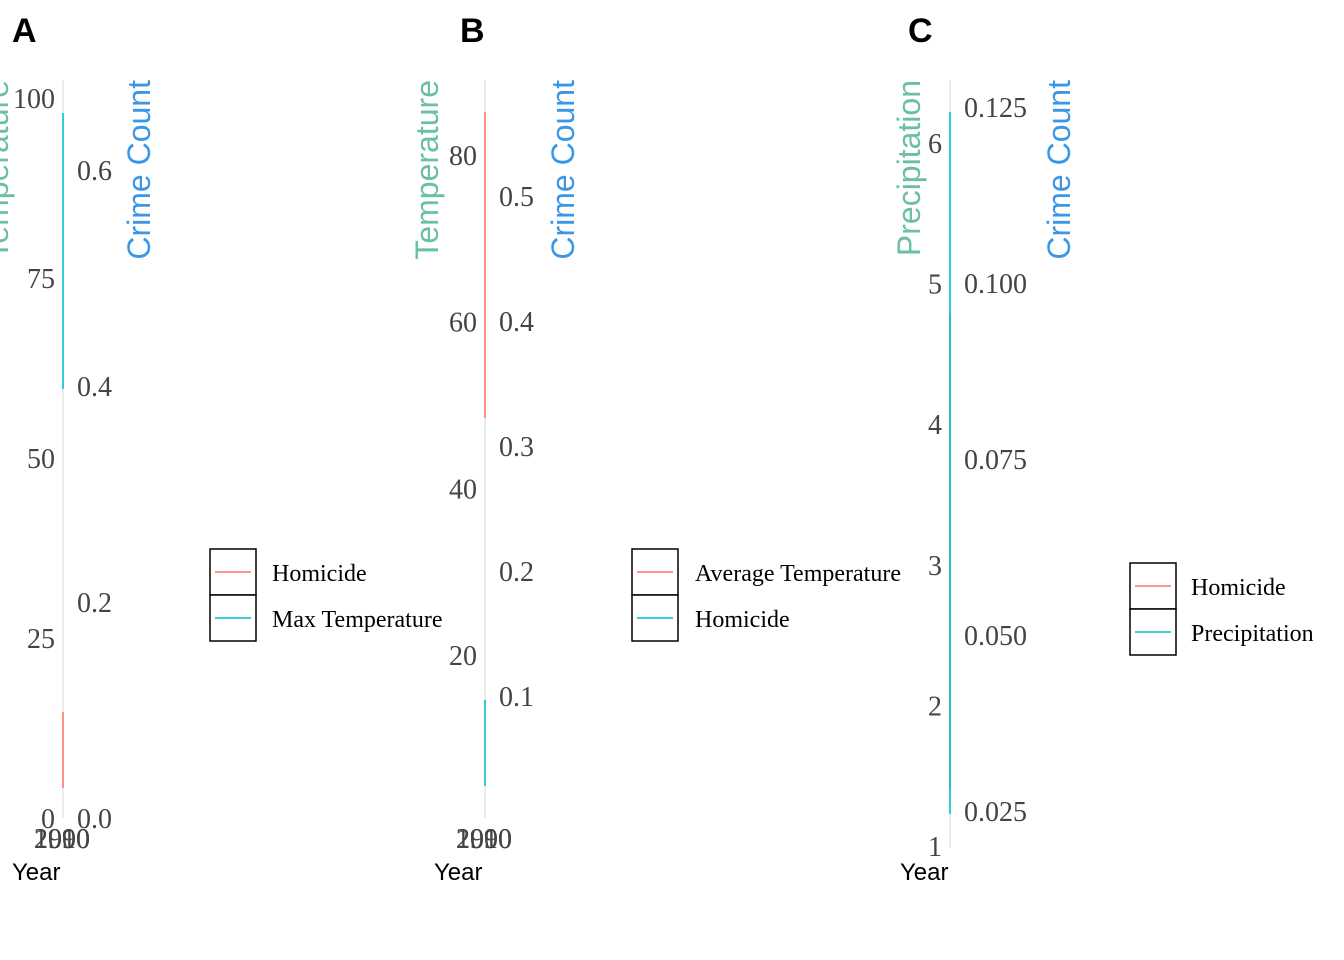 The width and height of the screenshot is (1344, 960). What do you see at coordinates (935, 144) in the screenshot?
I see `left-tick-label: 6` at bounding box center [935, 144].